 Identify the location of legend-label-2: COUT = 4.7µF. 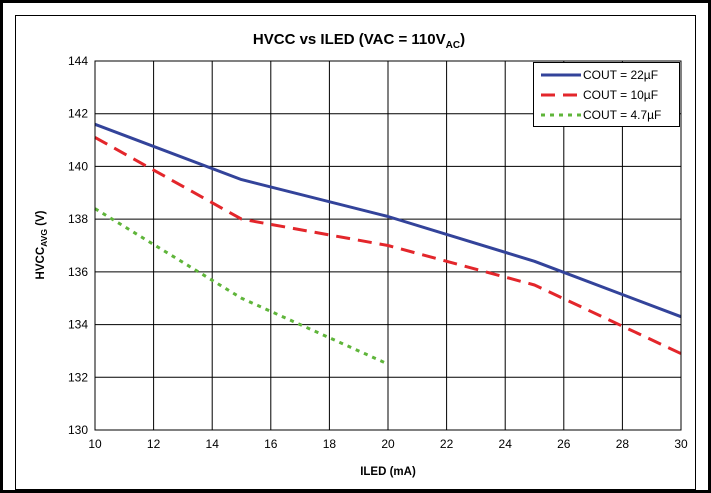
(622, 115).